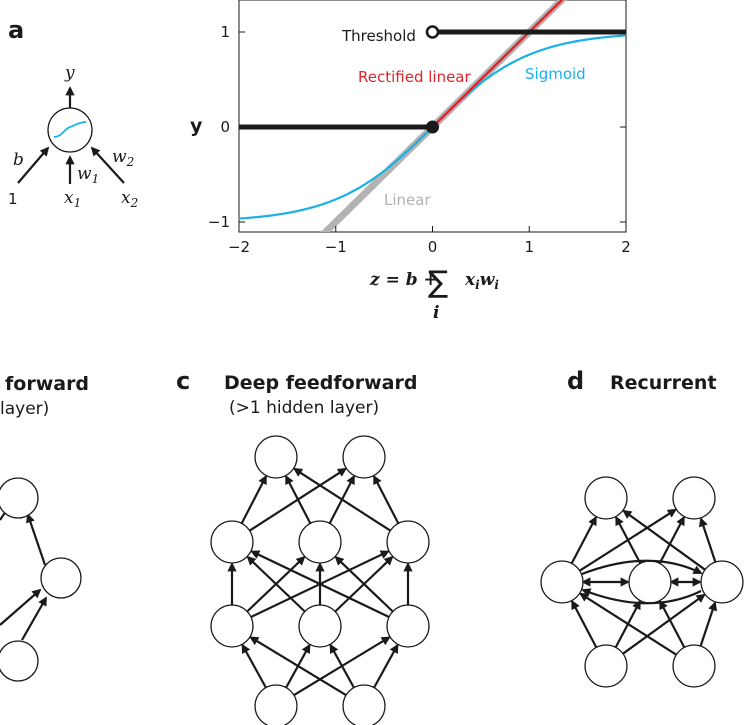 Image resolution: width=744 pixels, height=725 pixels. I want to click on formula-left: z = b +, so click(403, 280).